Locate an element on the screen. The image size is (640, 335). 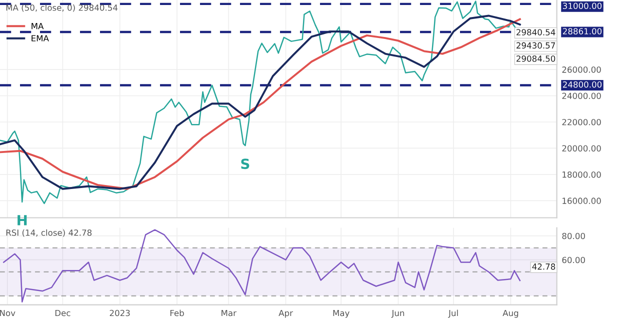
annotation: S is located at coordinates (245, 164).